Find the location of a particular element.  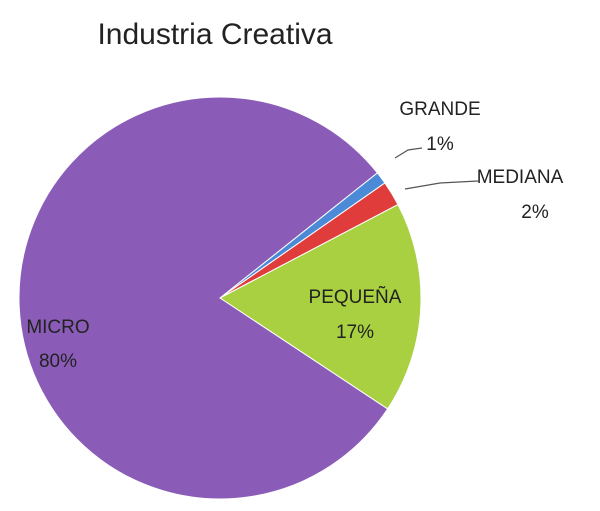

slice-label: MICRO is located at coordinates (57, 327).